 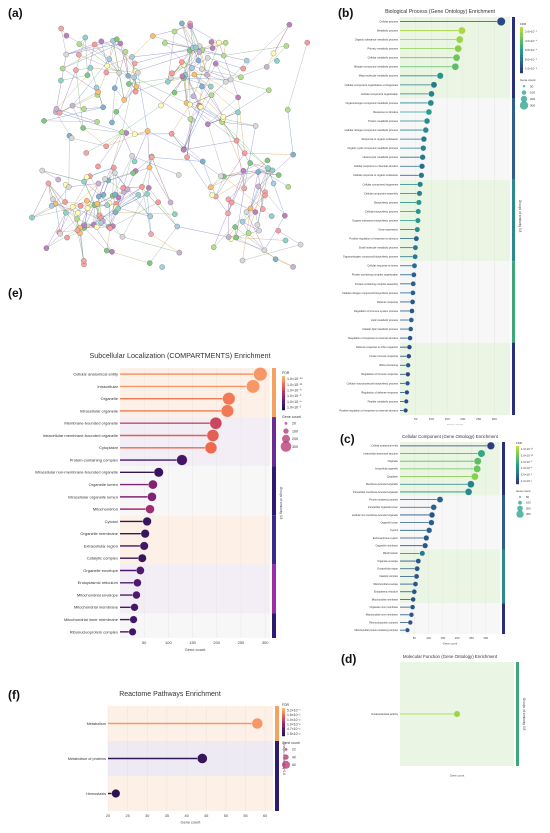 I want to click on category-label: Organelle membrane, so click(x=99, y=533).